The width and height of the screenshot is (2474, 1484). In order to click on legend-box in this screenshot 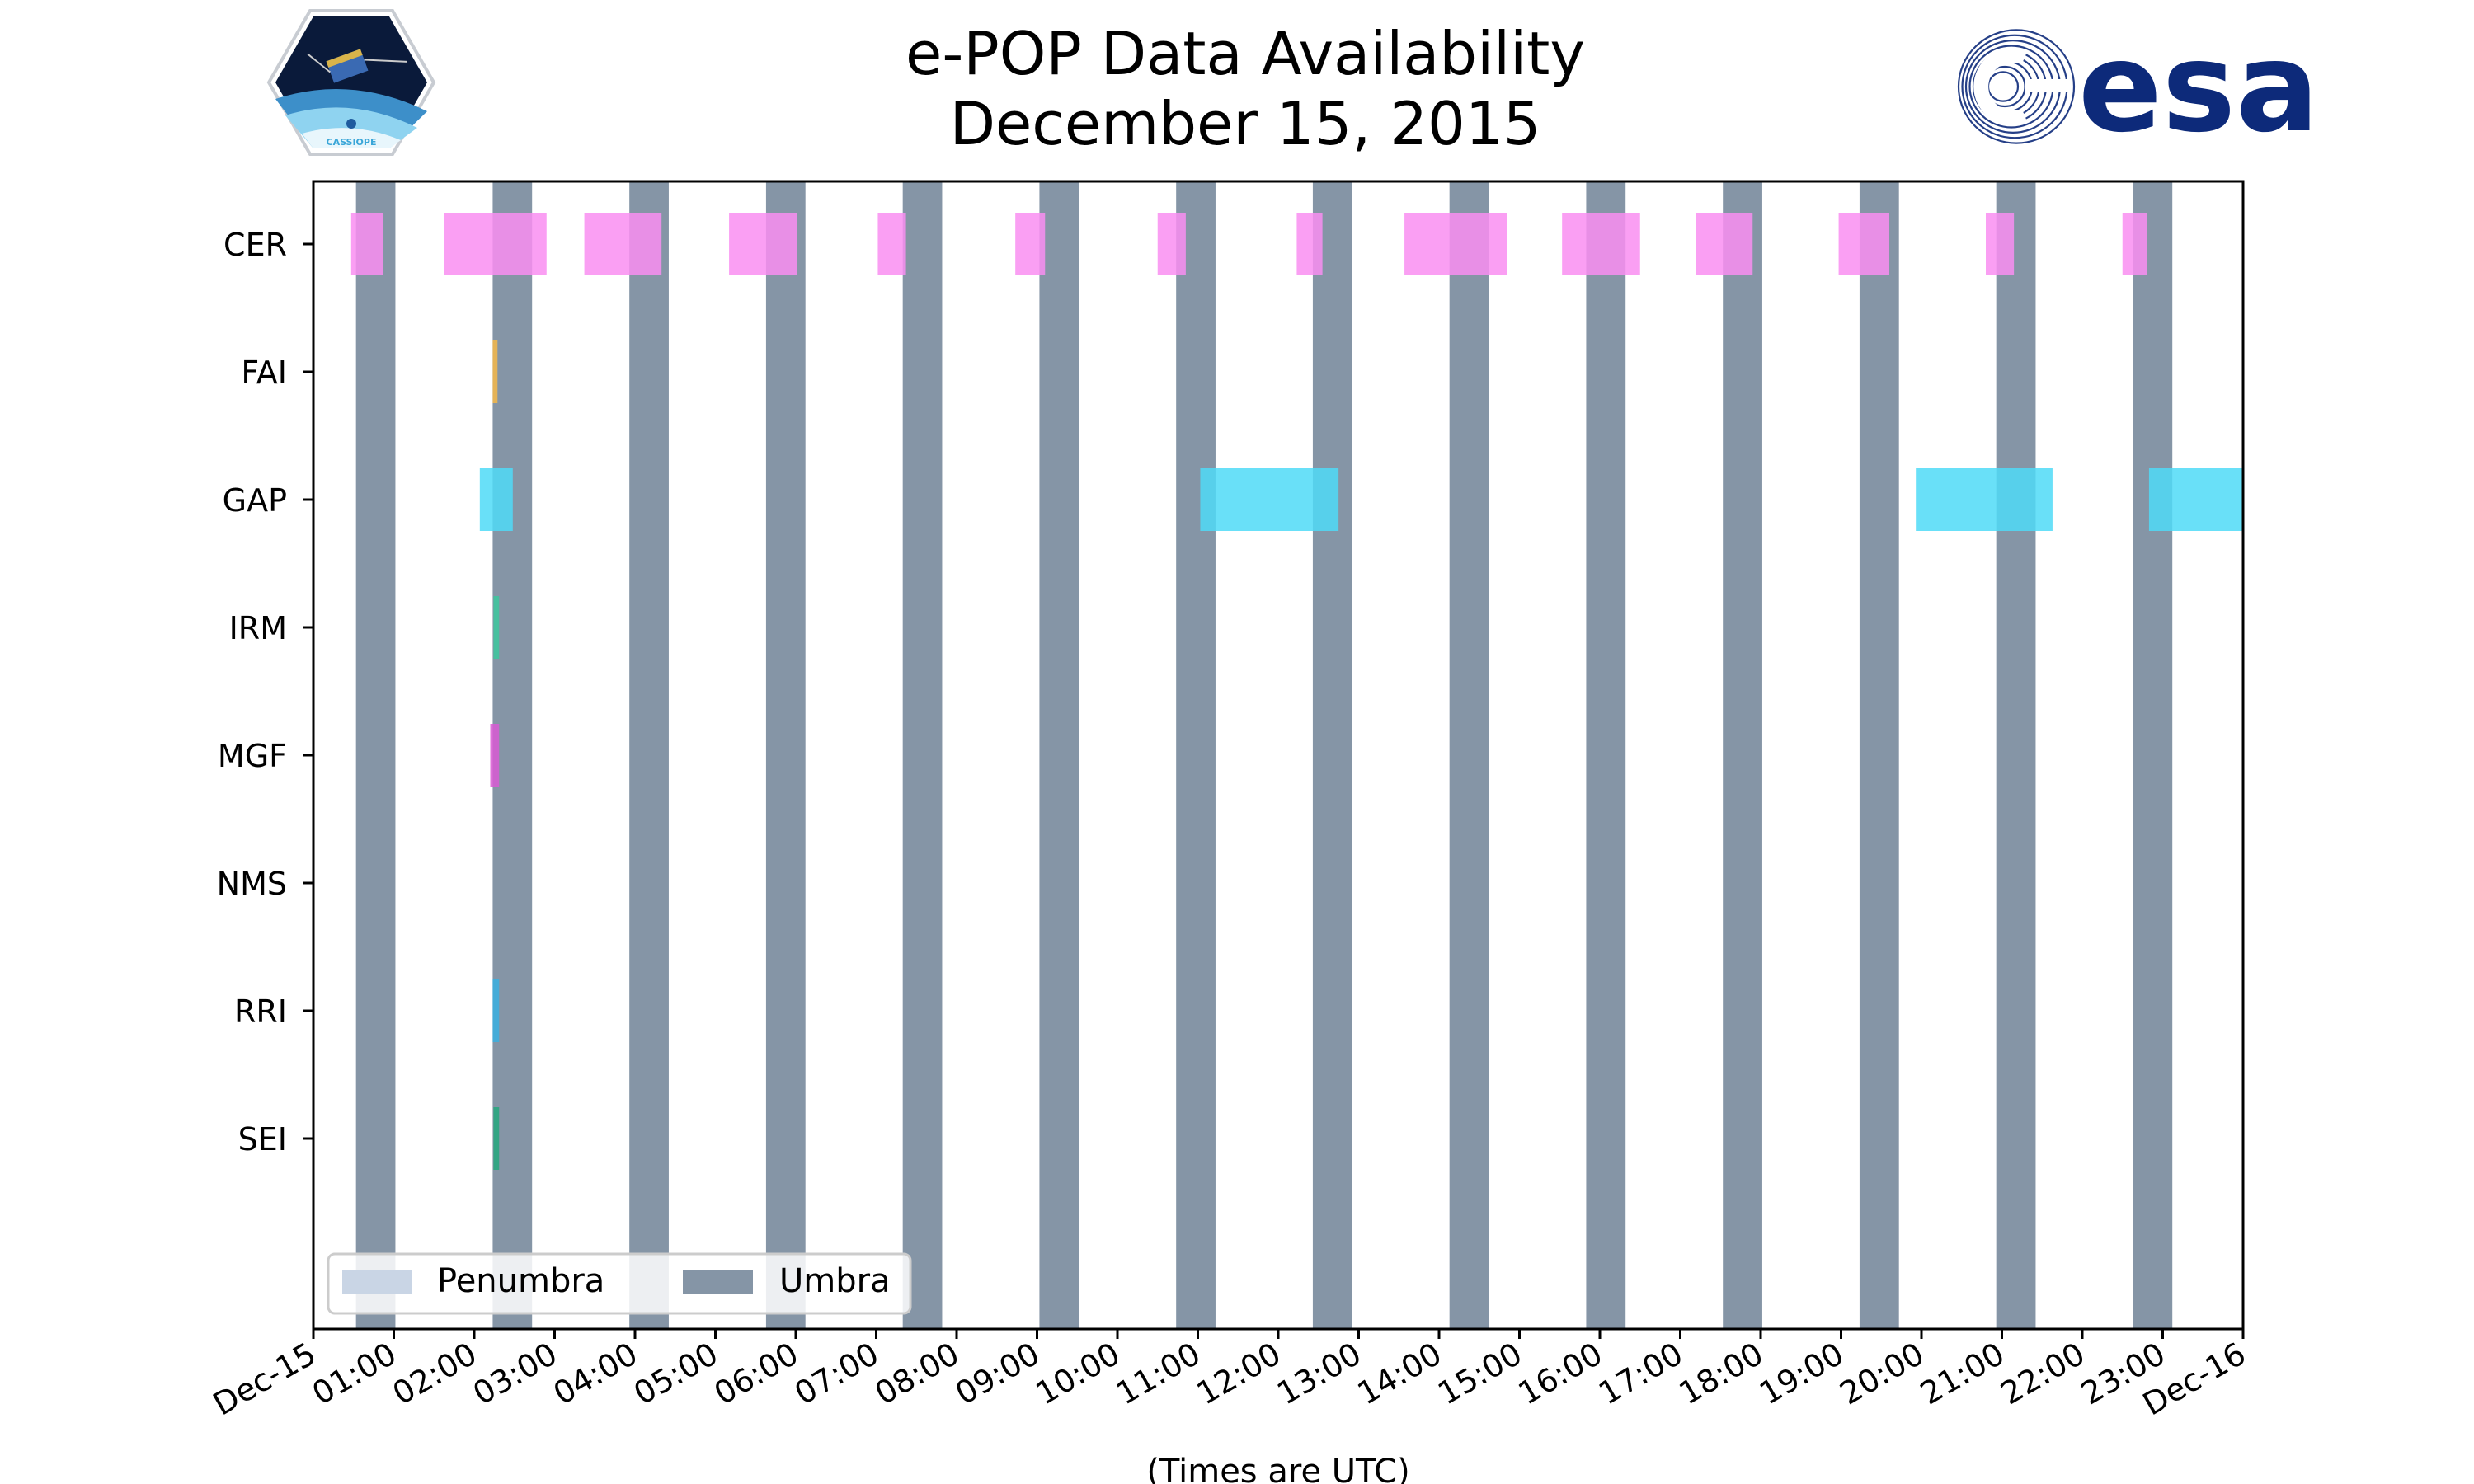, I will do `click(619, 1283)`.